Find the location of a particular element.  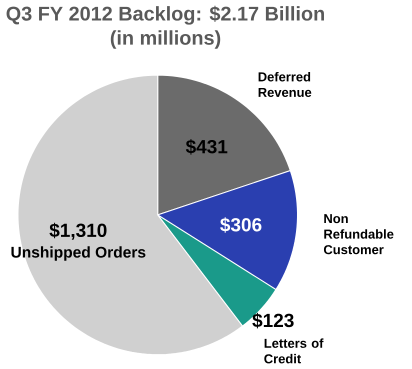

slice-label: Non Refundable Customer is located at coordinates (359, 234).